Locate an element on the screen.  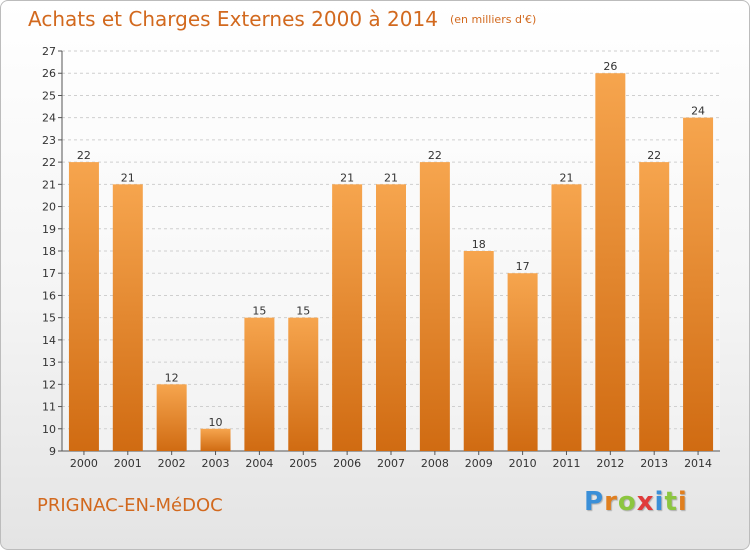
logo-letter: r is located at coordinates (611, 502).